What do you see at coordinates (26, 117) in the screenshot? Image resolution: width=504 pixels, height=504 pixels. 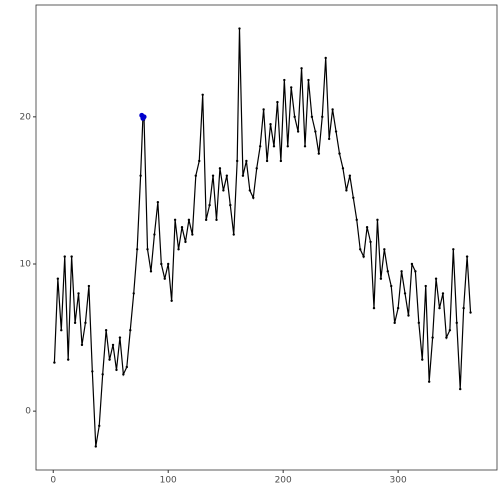 I see `y-tick-label: 20` at bounding box center [26, 117].